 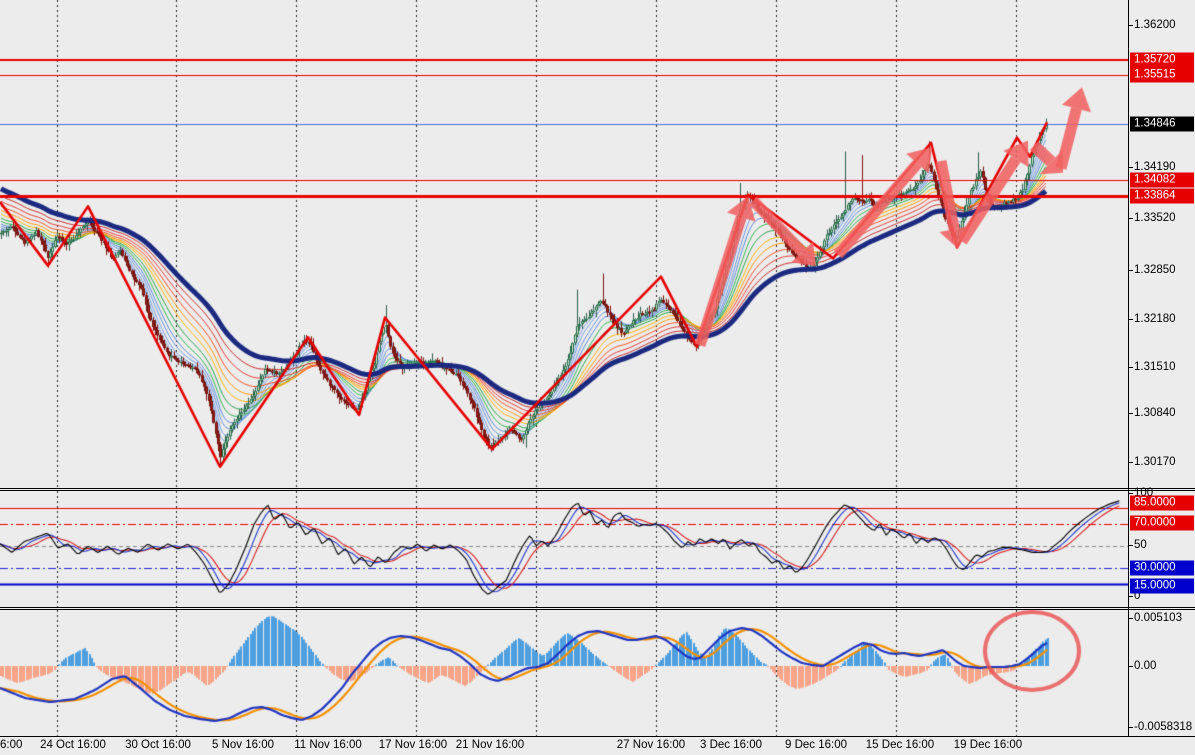 I want to click on time-axis-label: 3 Dec 16:00, so click(x=731, y=745).